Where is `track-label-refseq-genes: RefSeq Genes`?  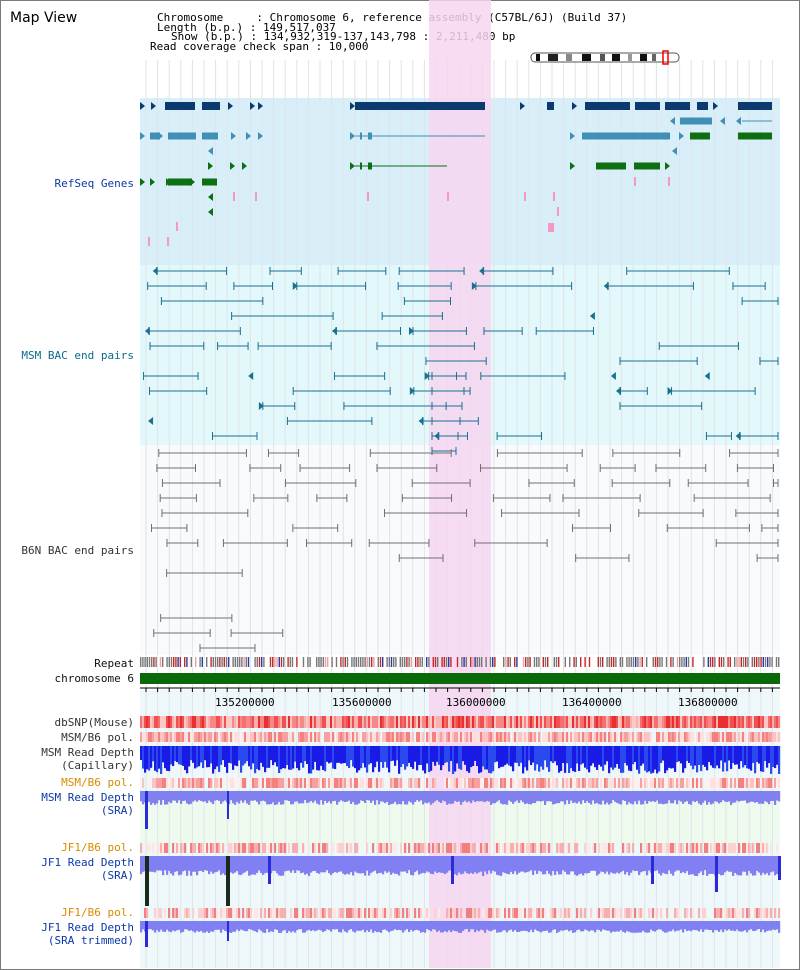
track-label-refseq-genes: RefSeq Genes is located at coordinates (94, 183).